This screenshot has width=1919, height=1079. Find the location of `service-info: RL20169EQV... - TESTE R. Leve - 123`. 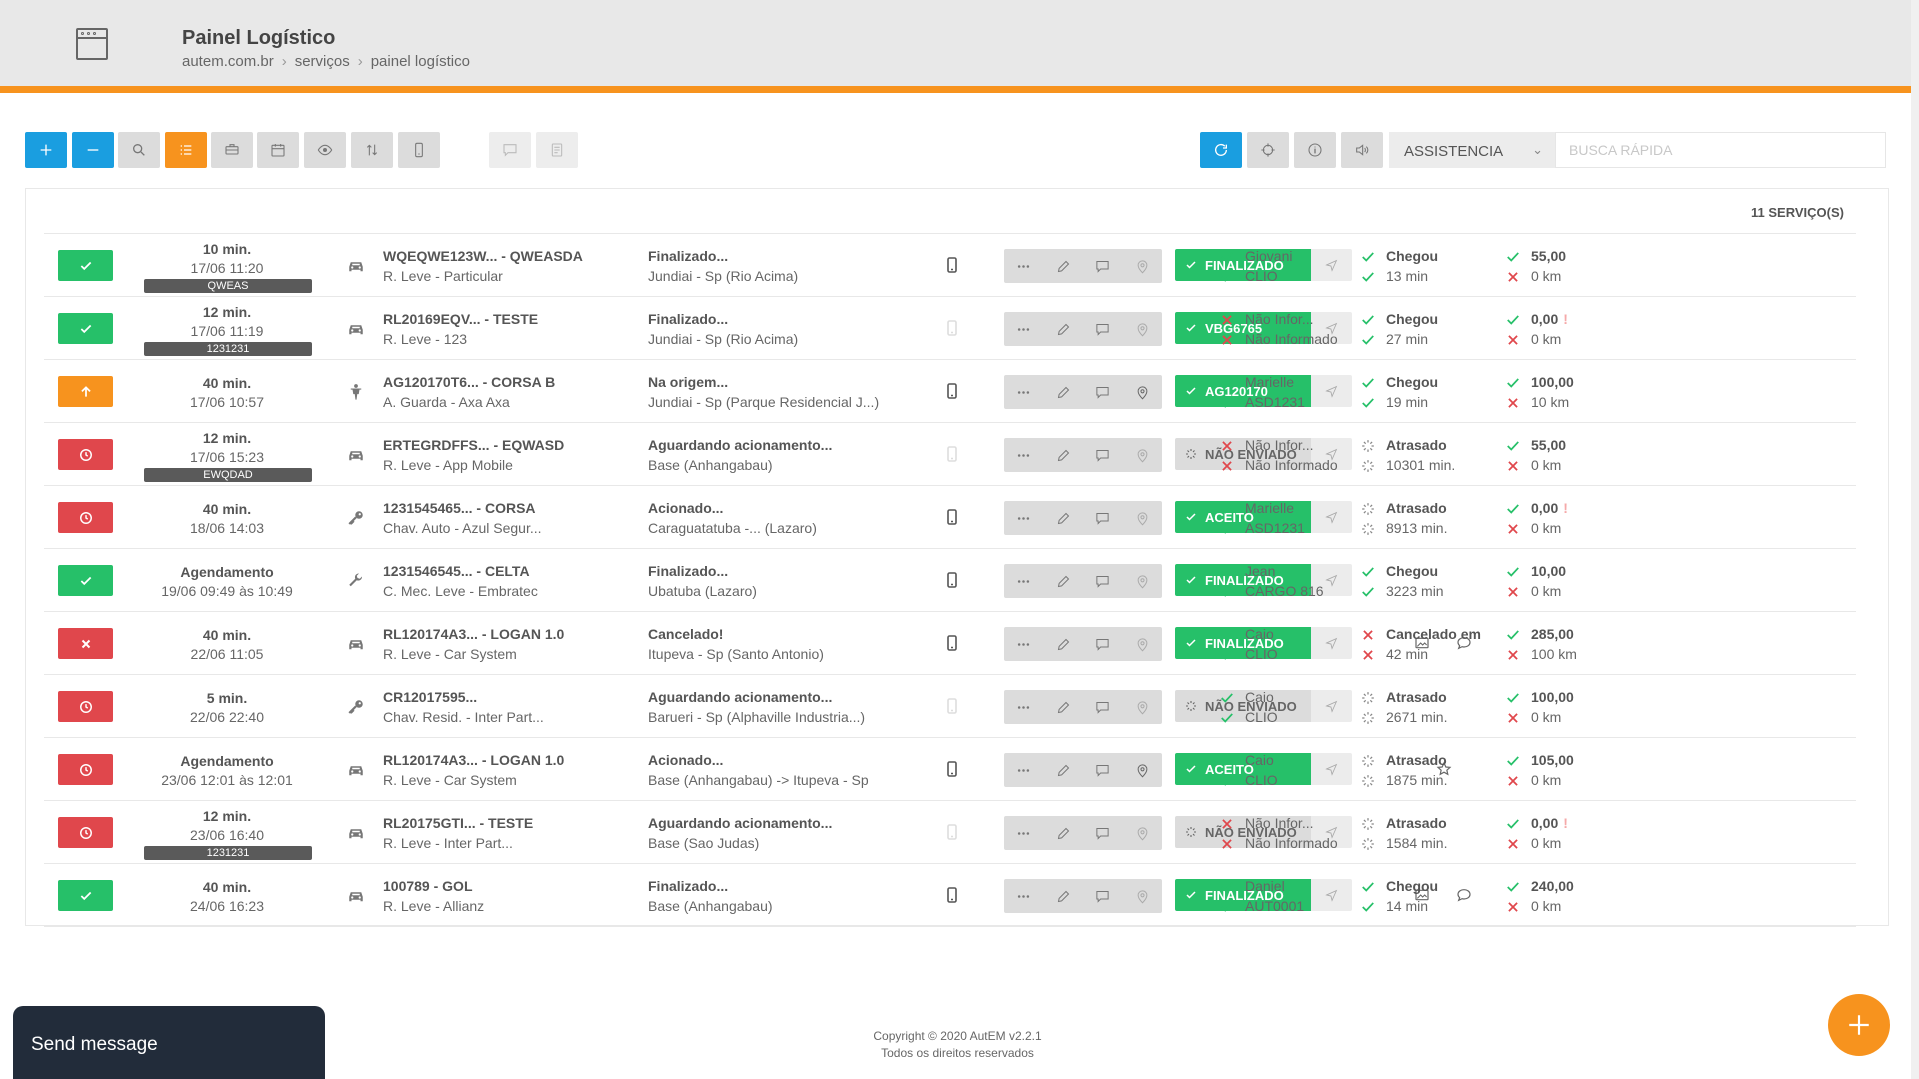

service-info: RL20169EQV... - TESTE R. Leve - 123 is located at coordinates (508, 329).